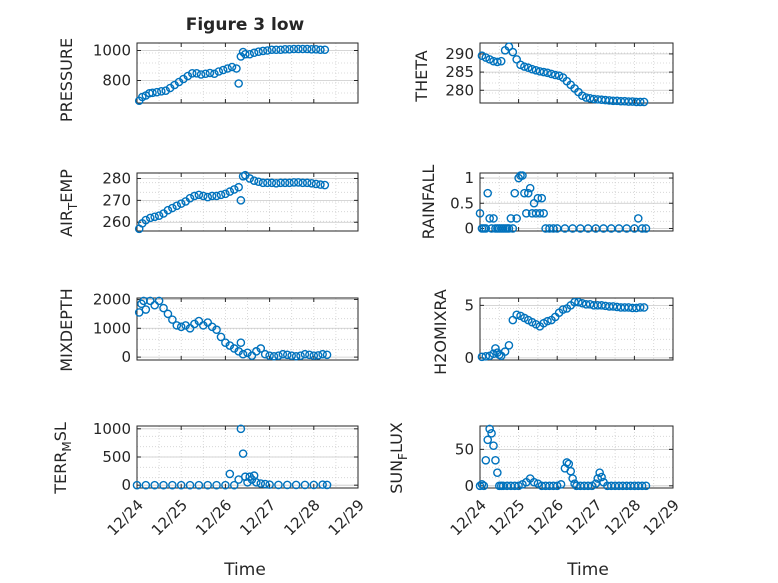  I want to click on y-tick-label: 285, so click(459, 72).